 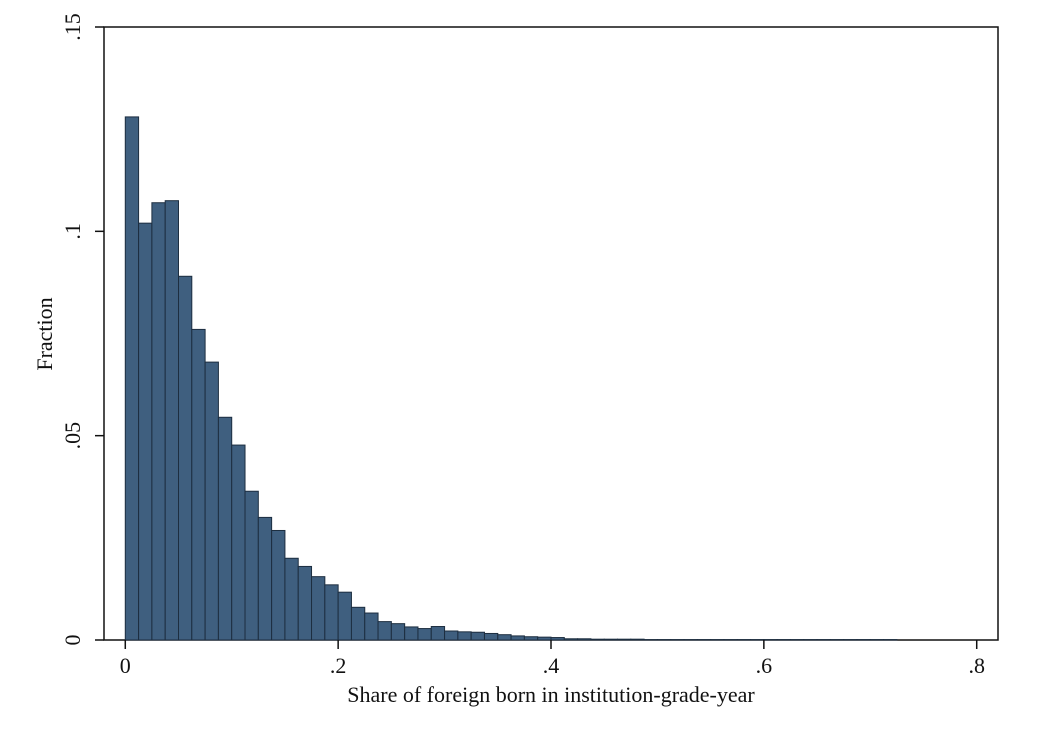 I want to click on y-axis-ticks: 0 .05 .1 .15, so click(x=82, y=329).